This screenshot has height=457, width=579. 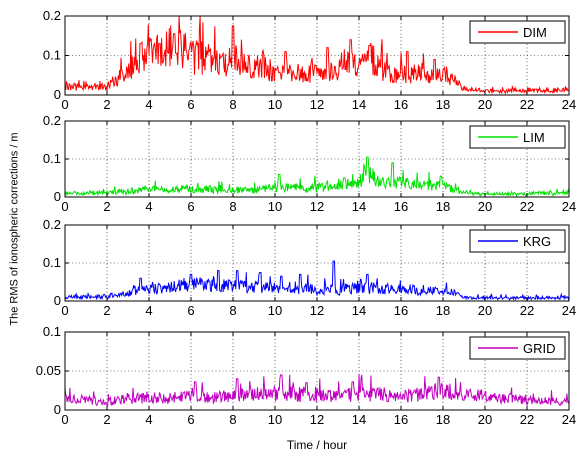 What do you see at coordinates (317, 445) in the screenshot?
I see `x-axis-label: Time / hour` at bounding box center [317, 445].